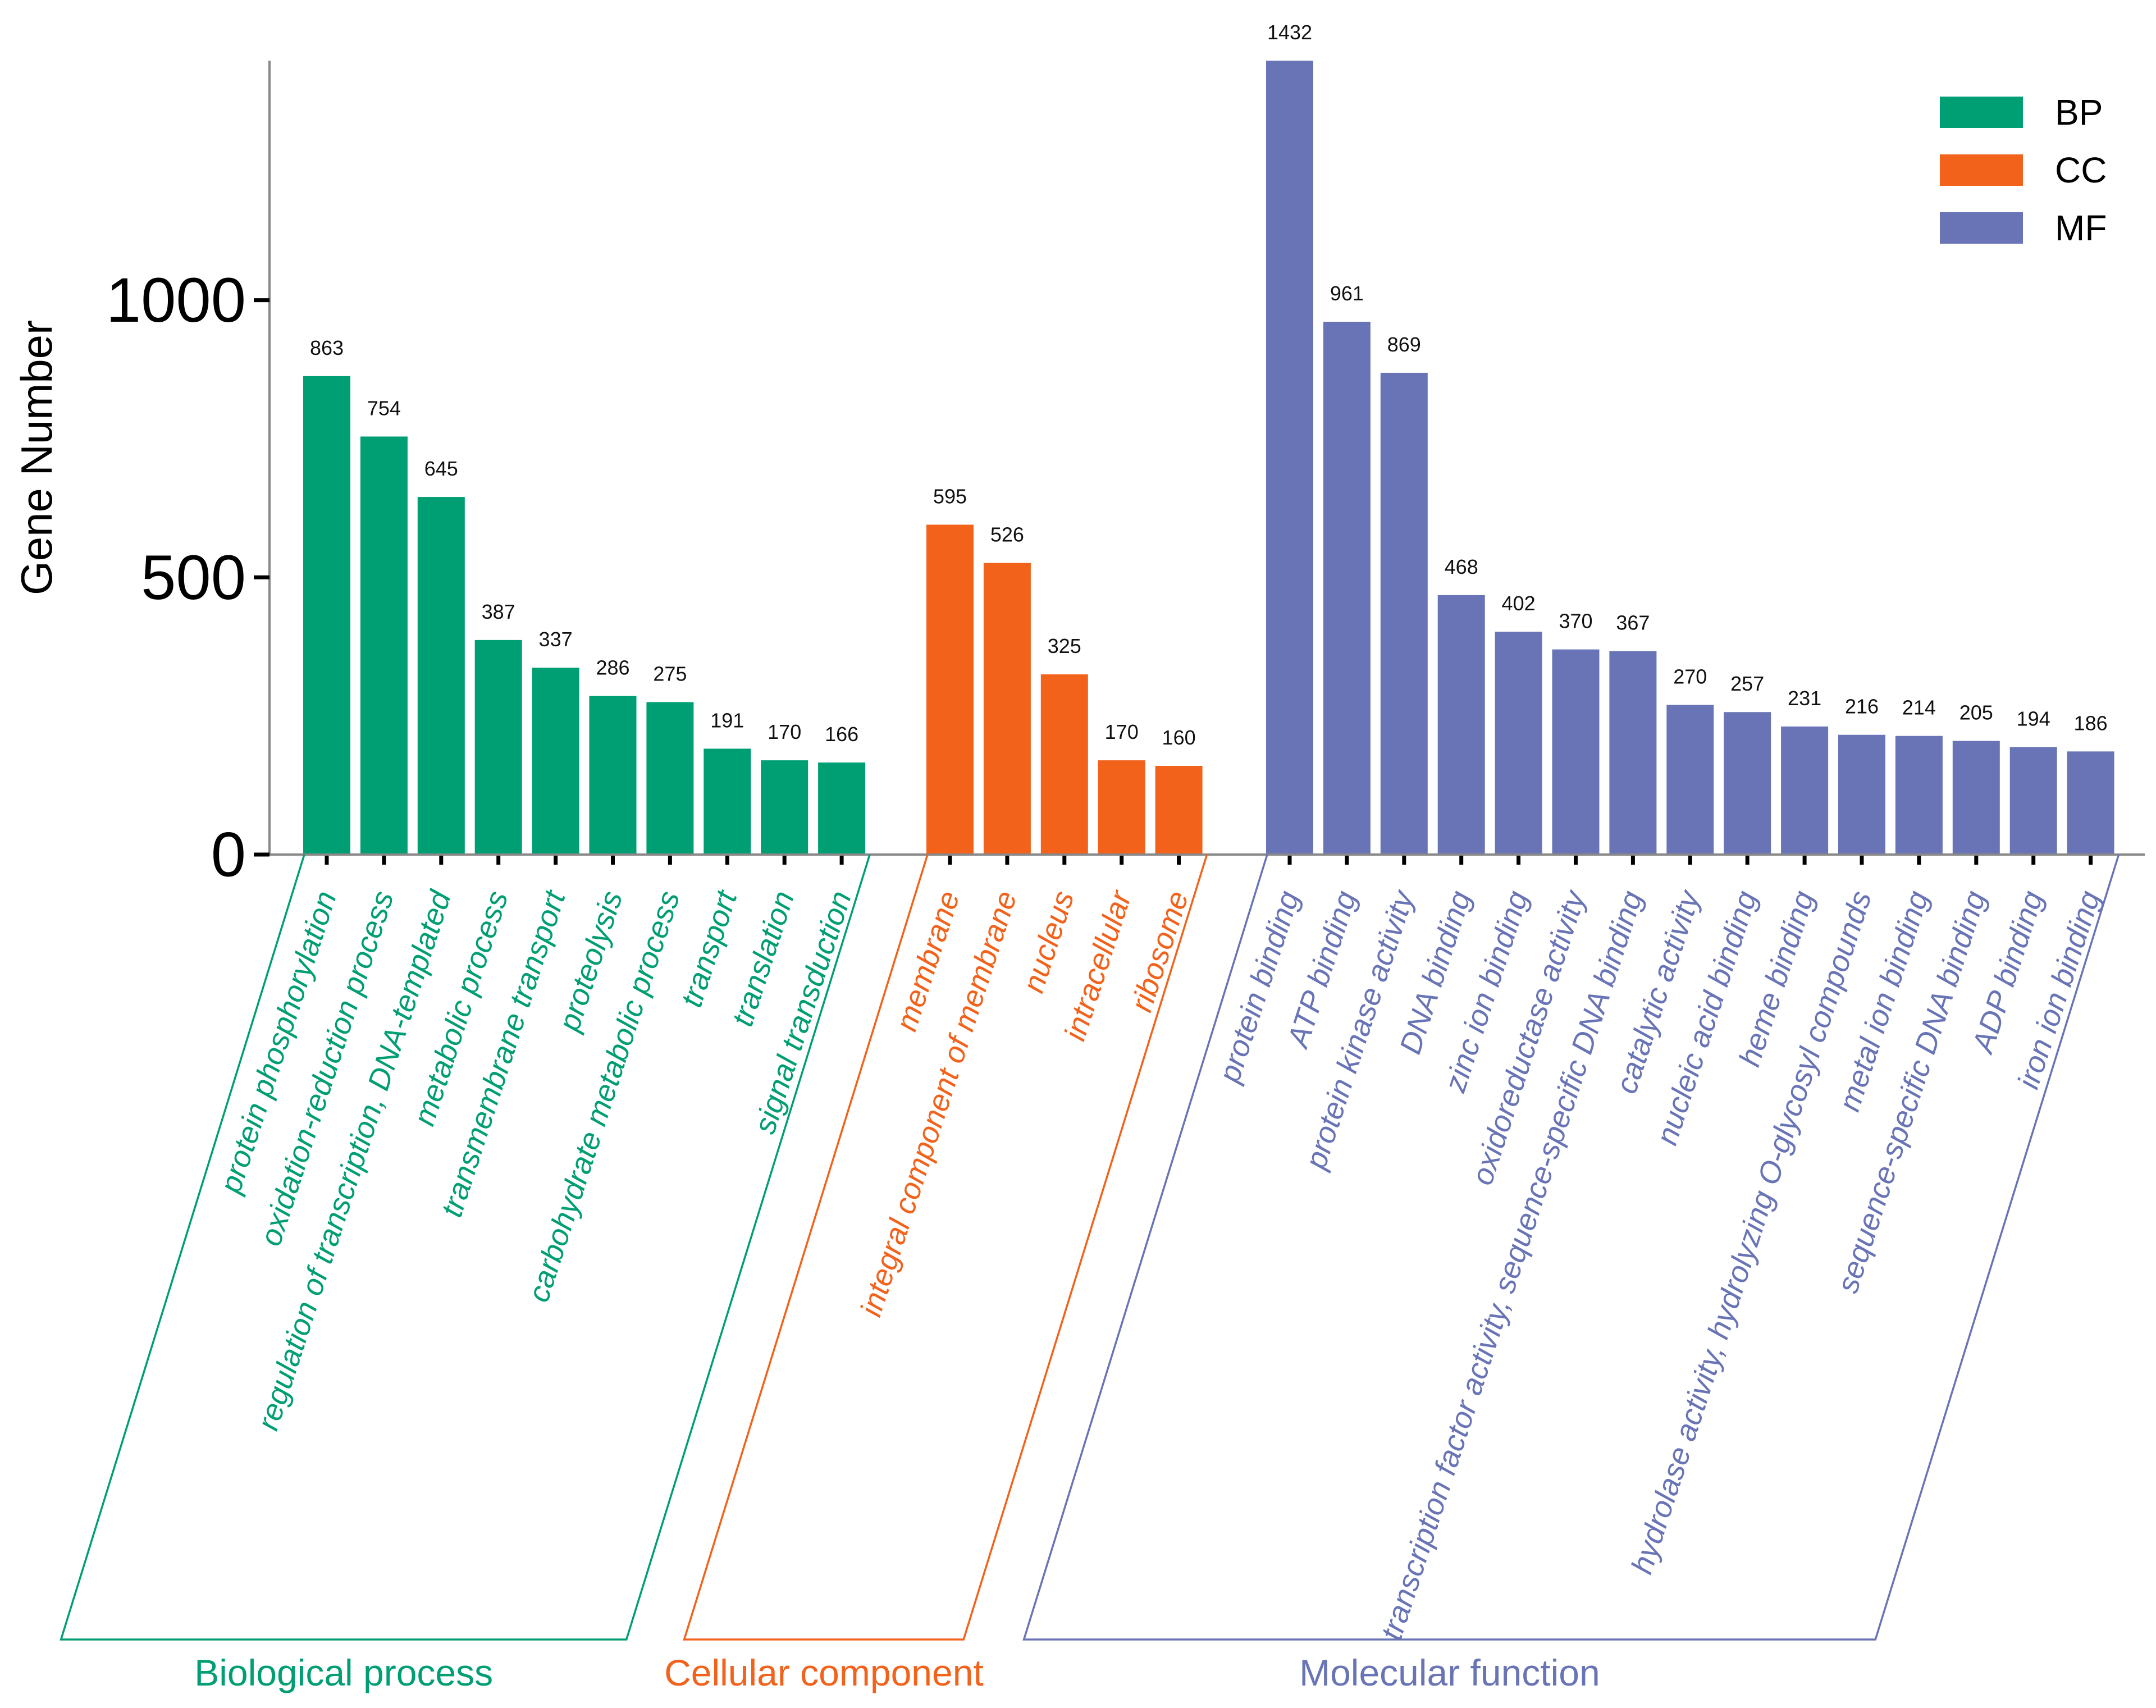 This screenshot has width=2156, height=1708. I want to click on value-label-signal-transduction: 166, so click(841, 735).